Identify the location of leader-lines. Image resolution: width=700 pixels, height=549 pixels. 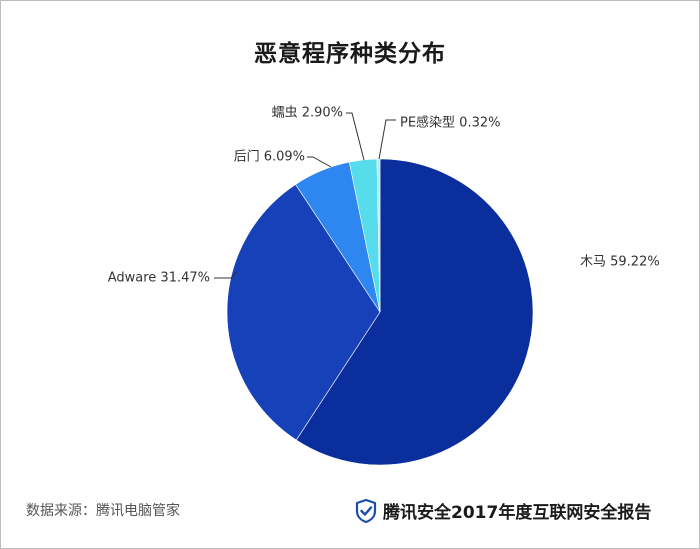
(305, 195).